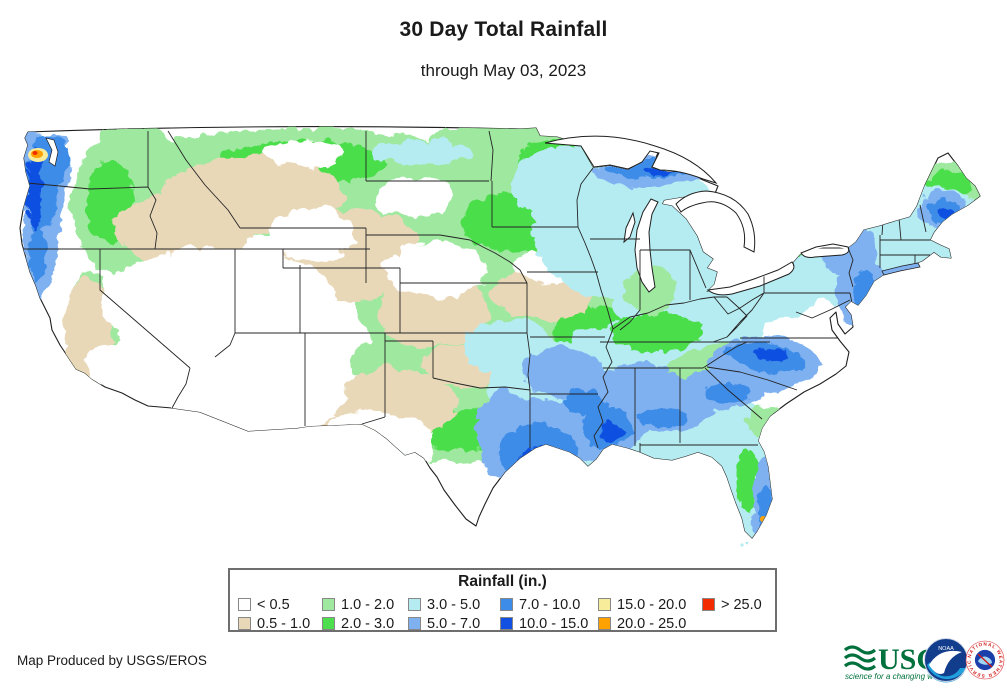 The image size is (1007, 691). What do you see at coordinates (52, 152) in the screenshot?
I see `puget-sound` at bounding box center [52, 152].